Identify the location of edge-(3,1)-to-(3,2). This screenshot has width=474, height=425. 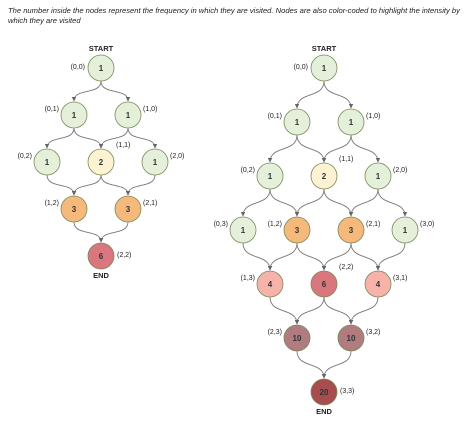
(363, 310).